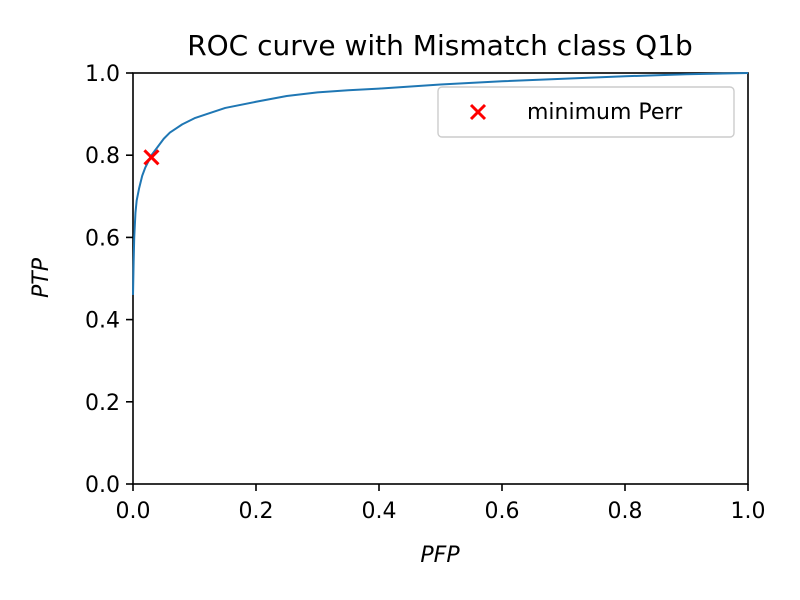 Image resolution: width=800 pixels, height=600 pixels. I want to click on legend-marker-stroke, so click(478, 112).